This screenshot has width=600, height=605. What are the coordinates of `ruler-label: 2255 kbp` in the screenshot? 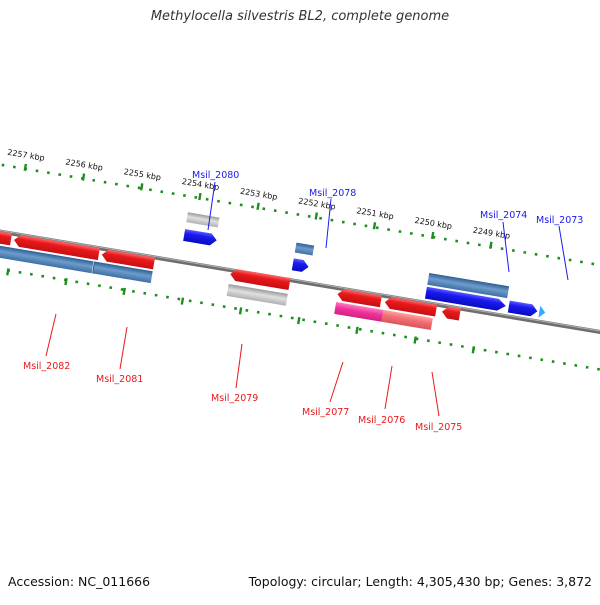 It's located at (142, 174).